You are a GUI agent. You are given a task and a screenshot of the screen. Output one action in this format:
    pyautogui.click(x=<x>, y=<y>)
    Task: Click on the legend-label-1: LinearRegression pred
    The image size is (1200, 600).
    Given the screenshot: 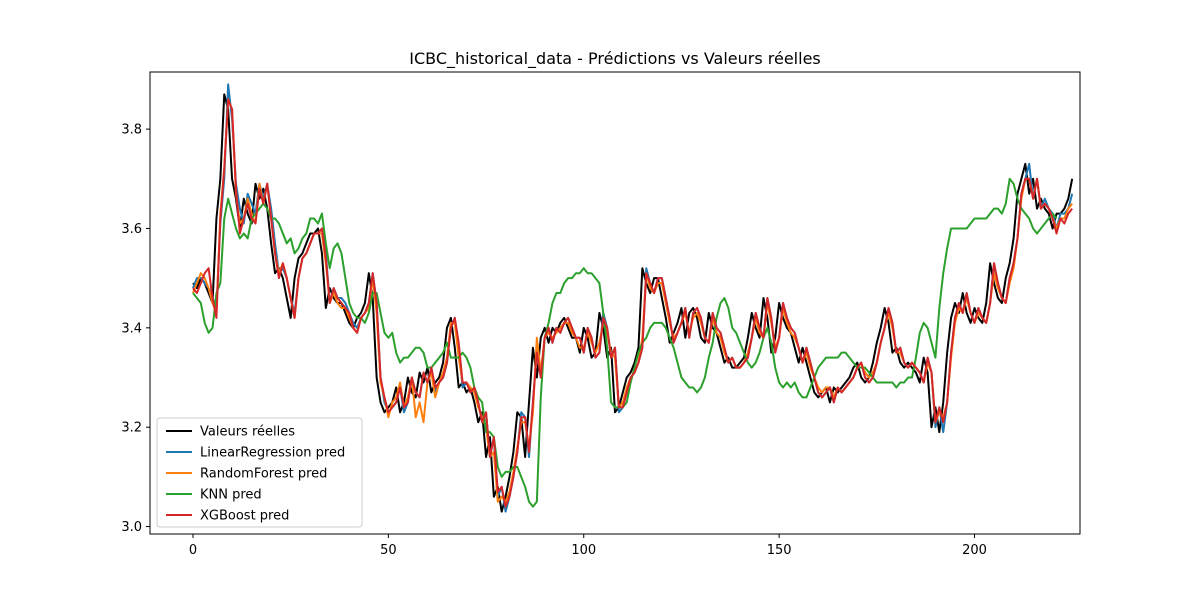 What is the action you would take?
    pyautogui.click(x=272, y=453)
    